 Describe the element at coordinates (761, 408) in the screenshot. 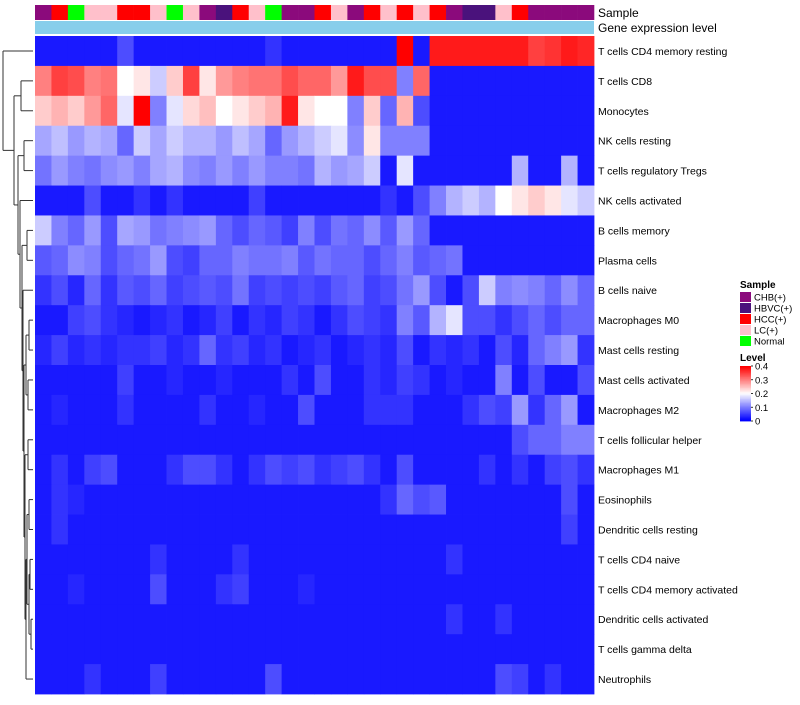

I see `level-legend-tick-label: 0.1` at that location.